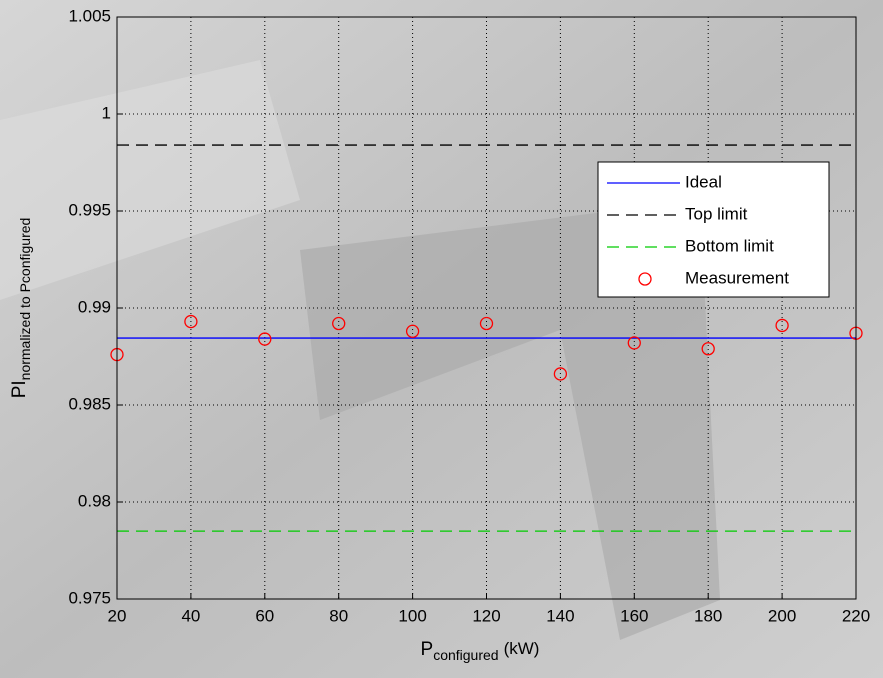 The height and width of the screenshot is (678, 883). Describe the element at coordinates (486, 615) in the screenshot. I see `x-tick-label: 120` at that location.